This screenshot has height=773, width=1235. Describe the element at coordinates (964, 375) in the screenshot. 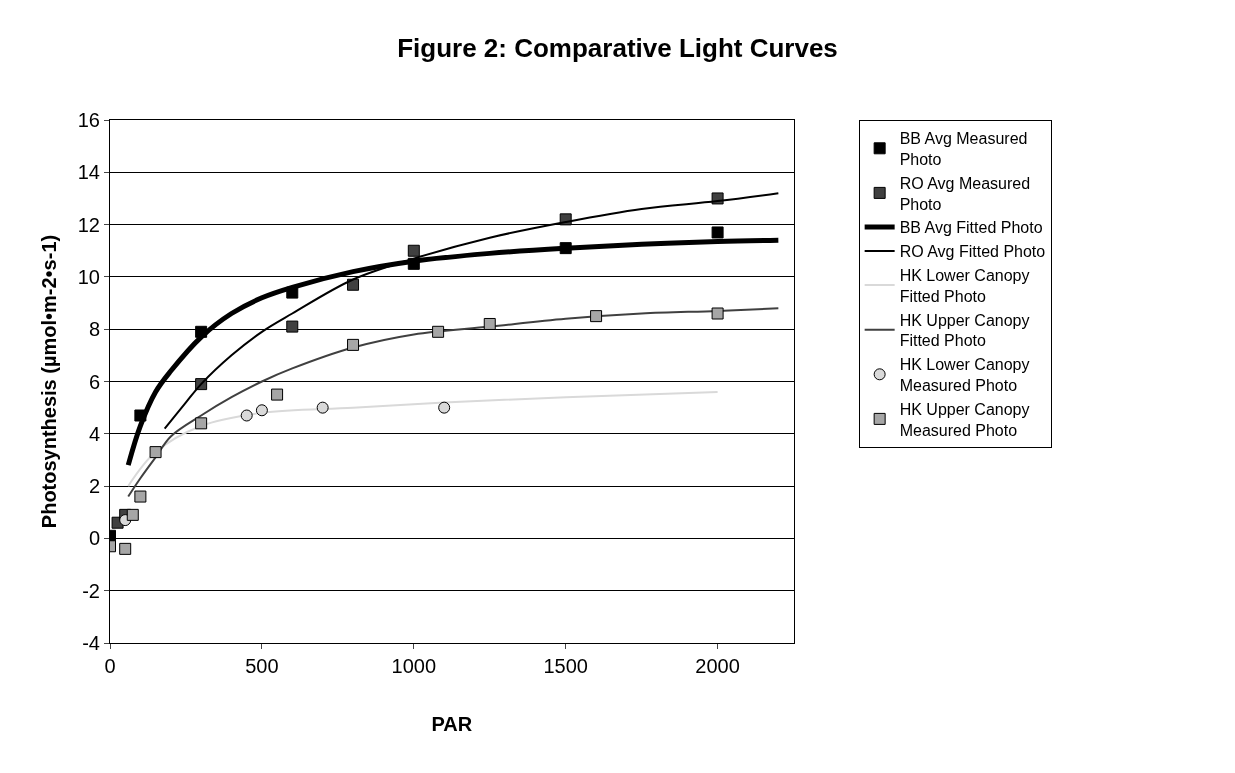

I see `legend-label: HK Lower Canopy Measured Photo` at that location.